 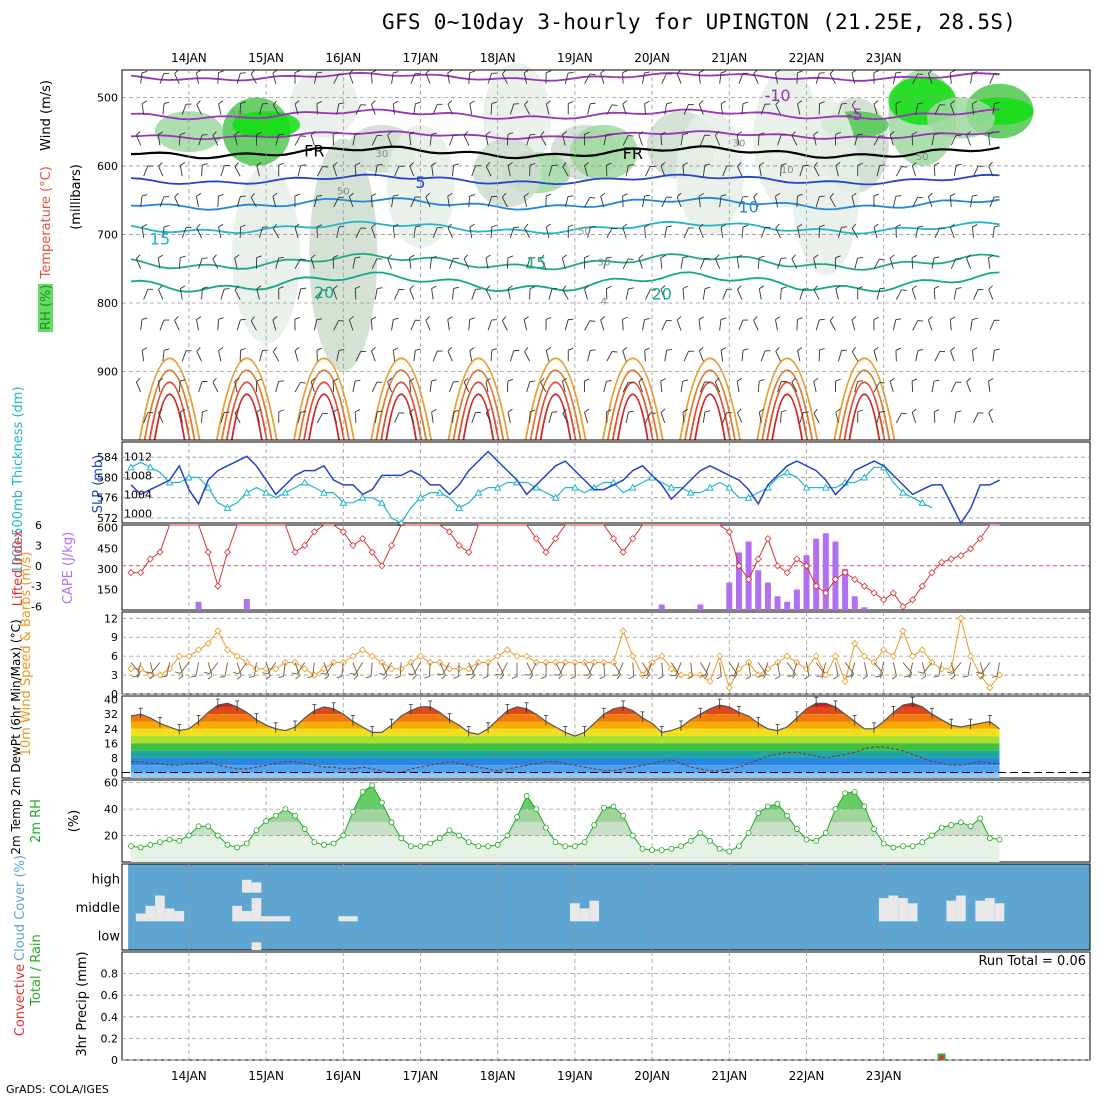 I want to click on cape-tick-label: 300, so click(x=107, y=569).